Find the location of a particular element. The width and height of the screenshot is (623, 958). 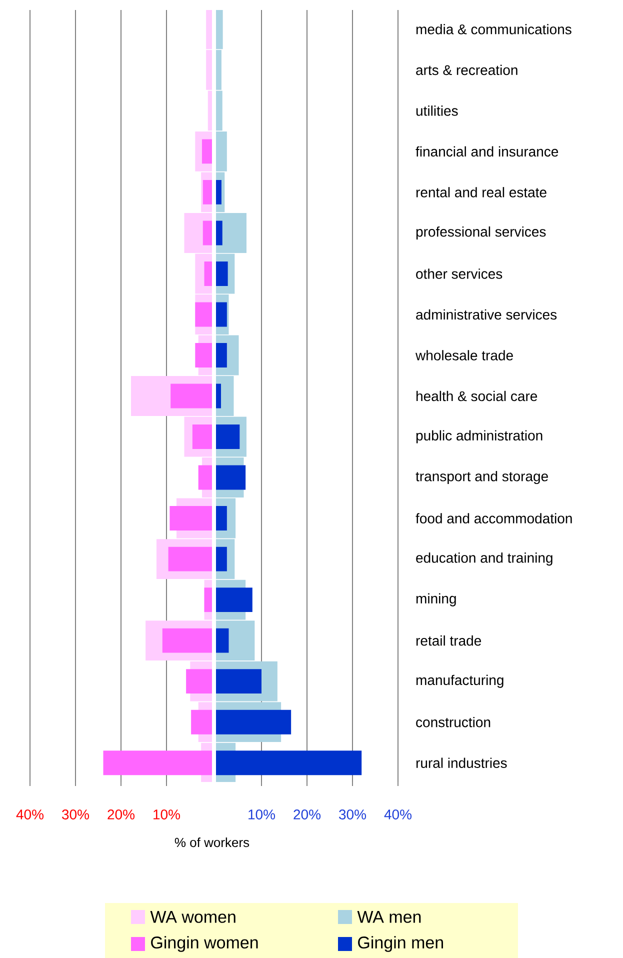

legend-label: Gingin women is located at coordinates (204, 944).